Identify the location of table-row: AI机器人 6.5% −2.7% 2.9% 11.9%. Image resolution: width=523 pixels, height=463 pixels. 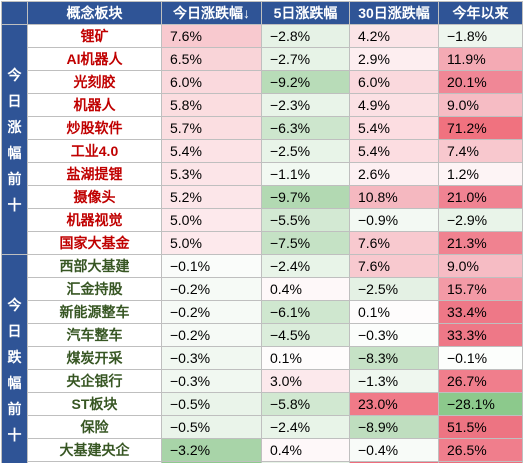
(262, 59).